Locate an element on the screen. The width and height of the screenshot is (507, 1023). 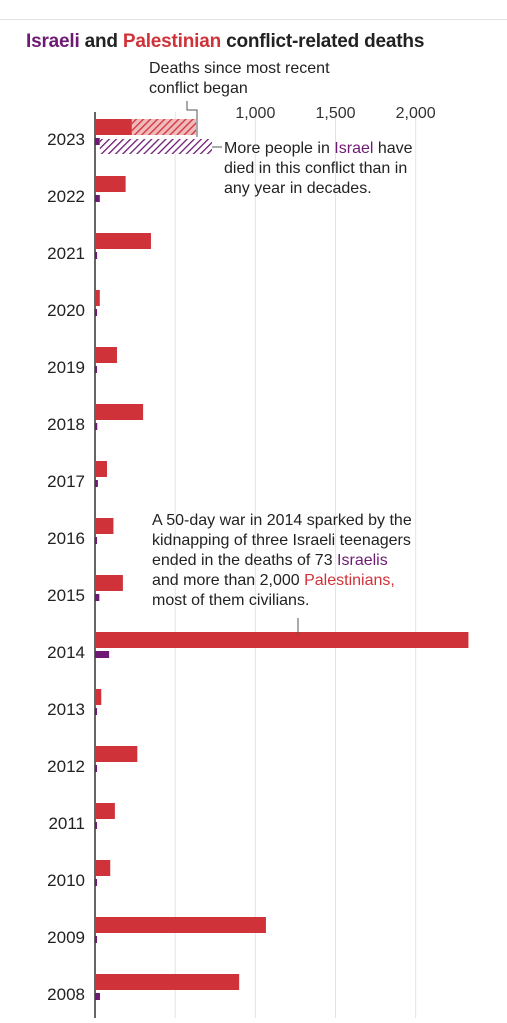
bar-israeli-2009 is located at coordinates (96, 939).